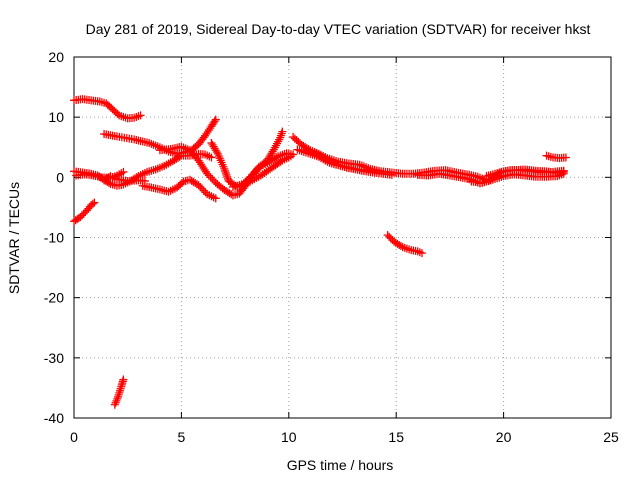 Image resolution: width=640 pixels, height=480 pixels. Describe the element at coordinates (54, 298) in the screenshot. I see `y-tick-label: -20` at that location.